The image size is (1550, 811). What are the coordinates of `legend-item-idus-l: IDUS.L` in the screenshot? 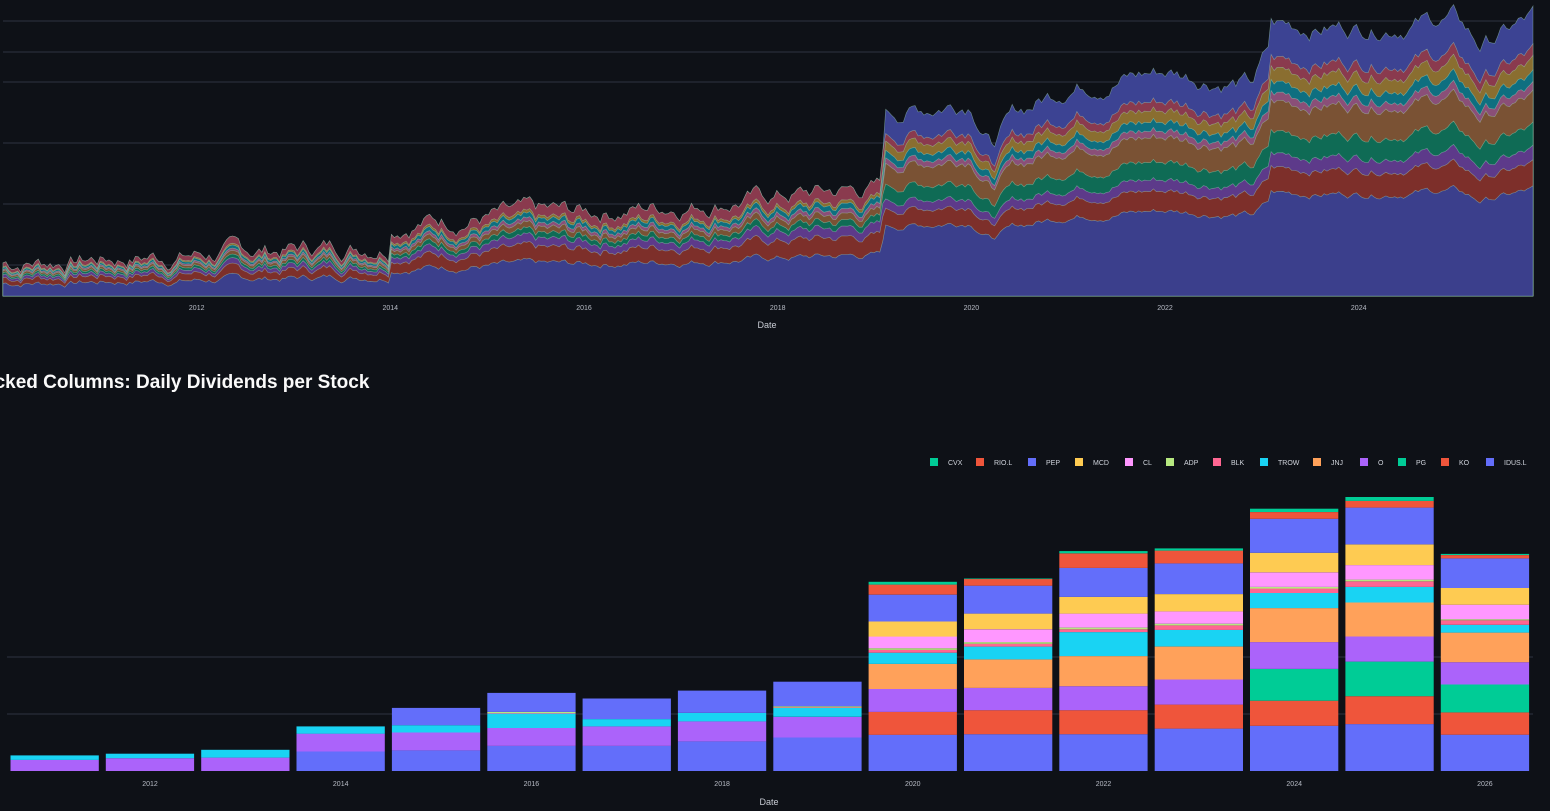 It's located at (1506, 462).